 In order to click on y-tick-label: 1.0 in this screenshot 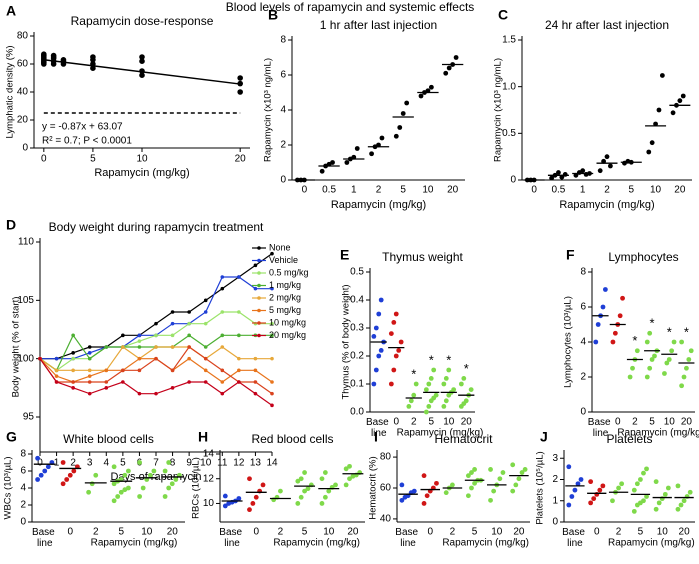, I will do `click(509, 86)`.